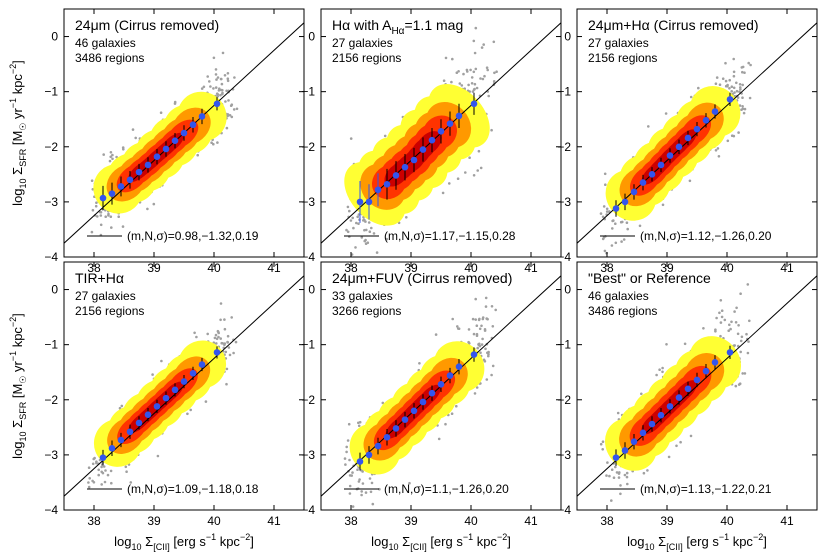  I want to click on region-count: 2156 regions, so click(622, 58).